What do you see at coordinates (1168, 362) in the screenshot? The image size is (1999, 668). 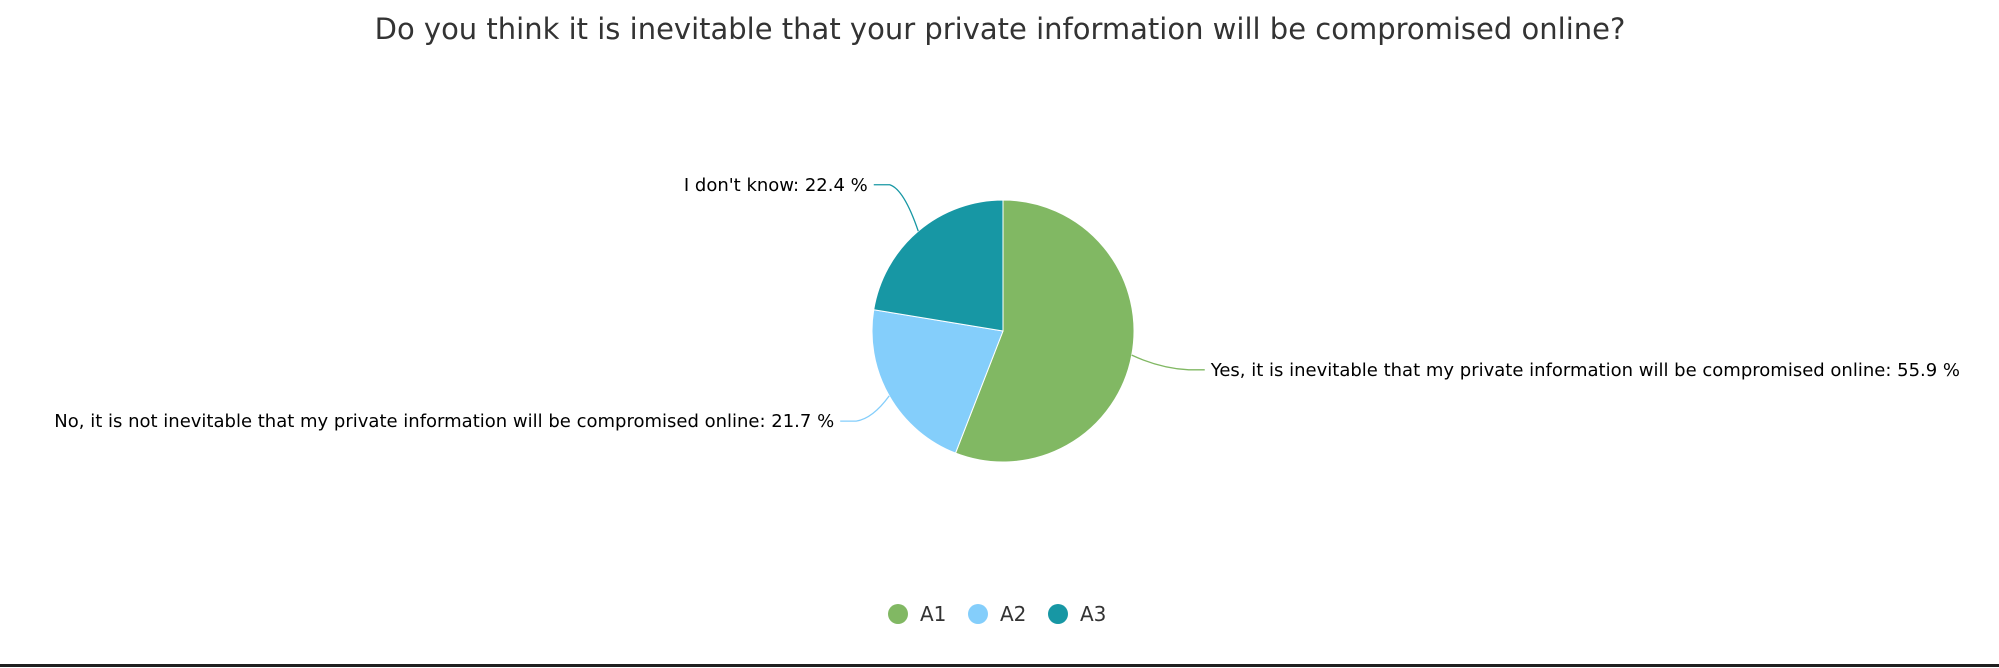 I see `connector-a1` at bounding box center [1168, 362].